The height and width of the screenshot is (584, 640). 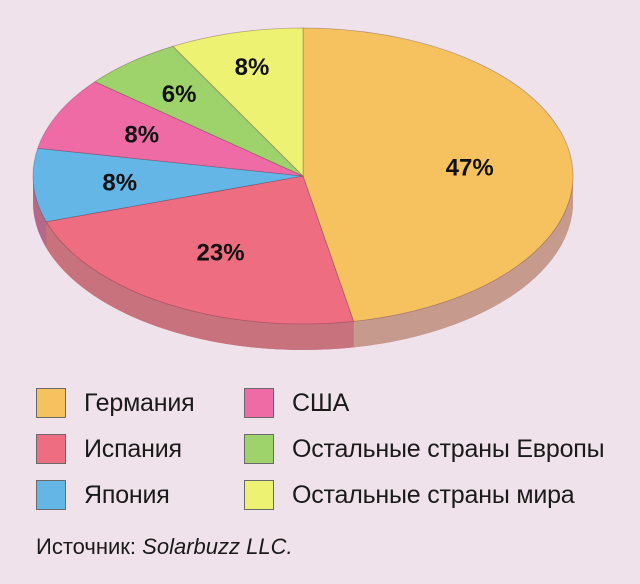 I want to click on legend-swatch-japan, so click(x=51, y=495).